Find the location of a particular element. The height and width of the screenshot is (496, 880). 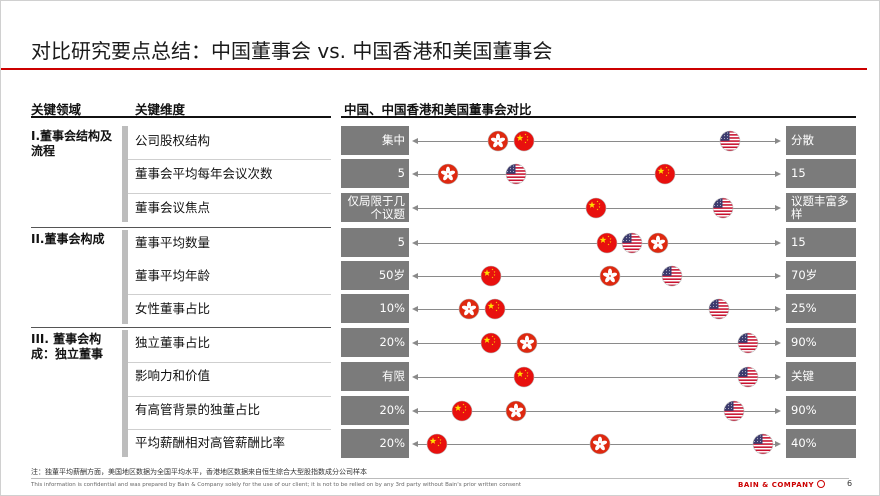

page-title: 对比研究要点总结：中国董事会 vs. 中国香港和美国董事会 is located at coordinates (292, 51).